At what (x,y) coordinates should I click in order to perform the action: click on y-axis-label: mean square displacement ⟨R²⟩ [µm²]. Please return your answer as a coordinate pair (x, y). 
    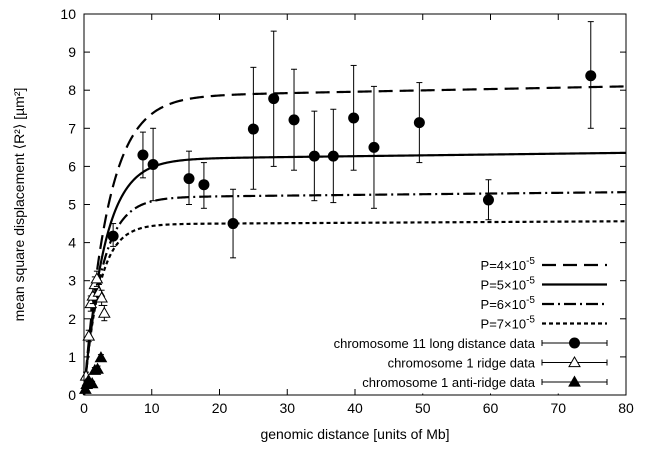
    Looking at the image, I should click on (19, 205).